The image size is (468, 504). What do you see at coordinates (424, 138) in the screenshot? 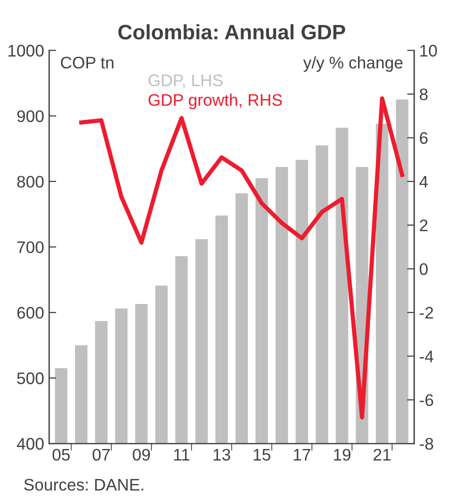
I see `y2-tick-label: 6` at bounding box center [424, 138].